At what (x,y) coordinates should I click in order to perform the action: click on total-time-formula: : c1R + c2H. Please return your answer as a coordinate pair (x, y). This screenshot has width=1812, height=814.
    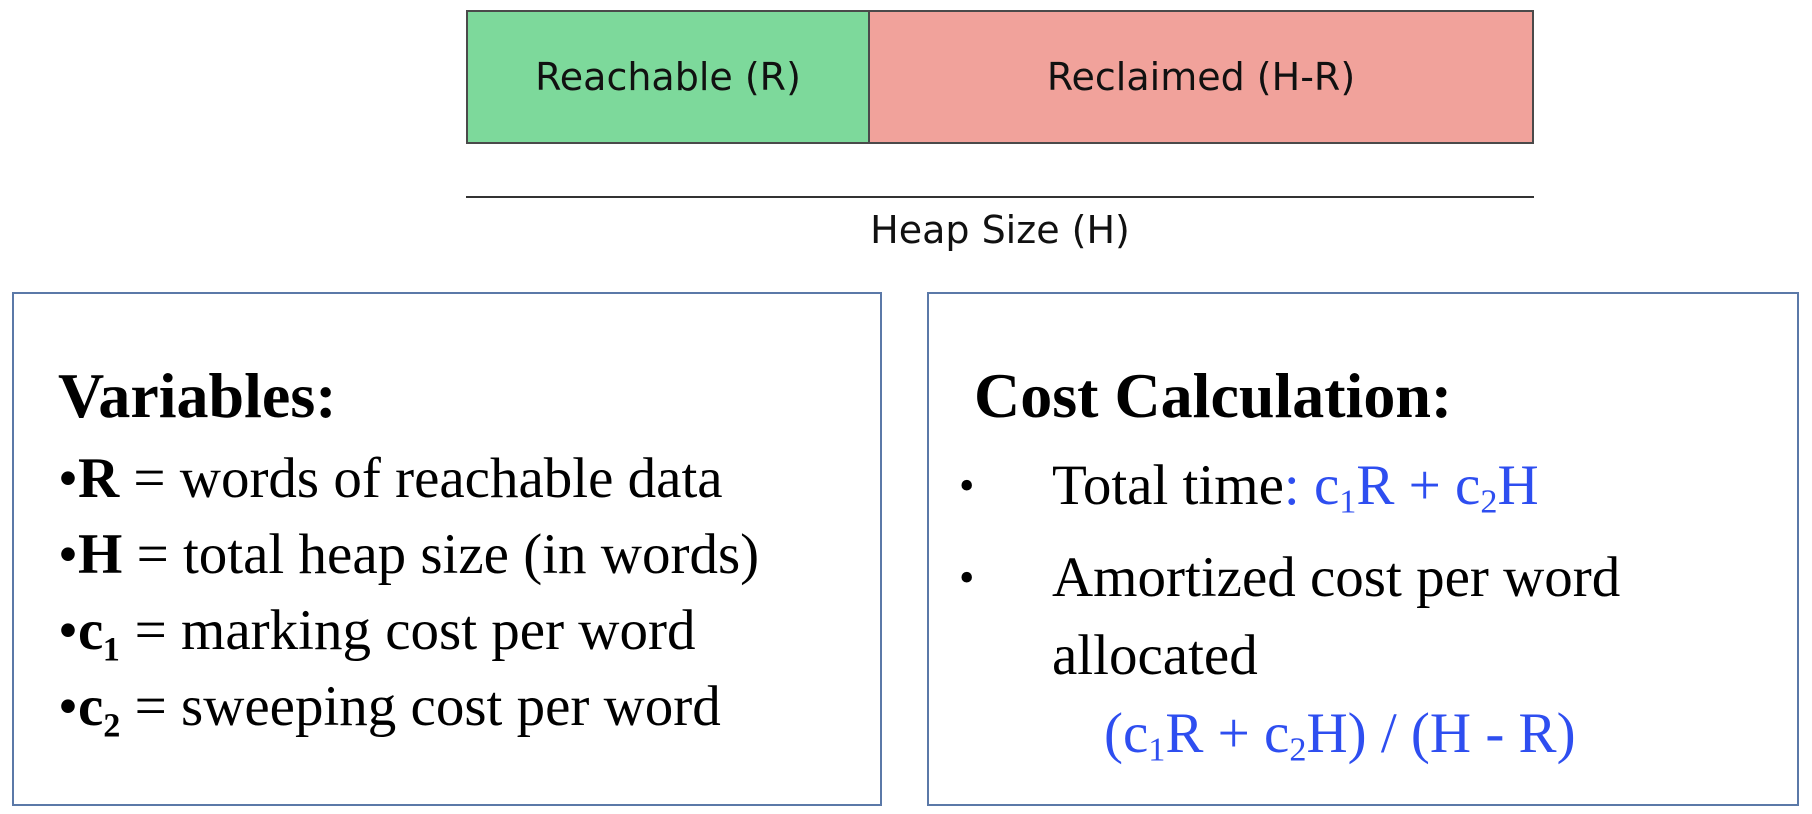
    Looking at the image, I should click on (1411, 487).